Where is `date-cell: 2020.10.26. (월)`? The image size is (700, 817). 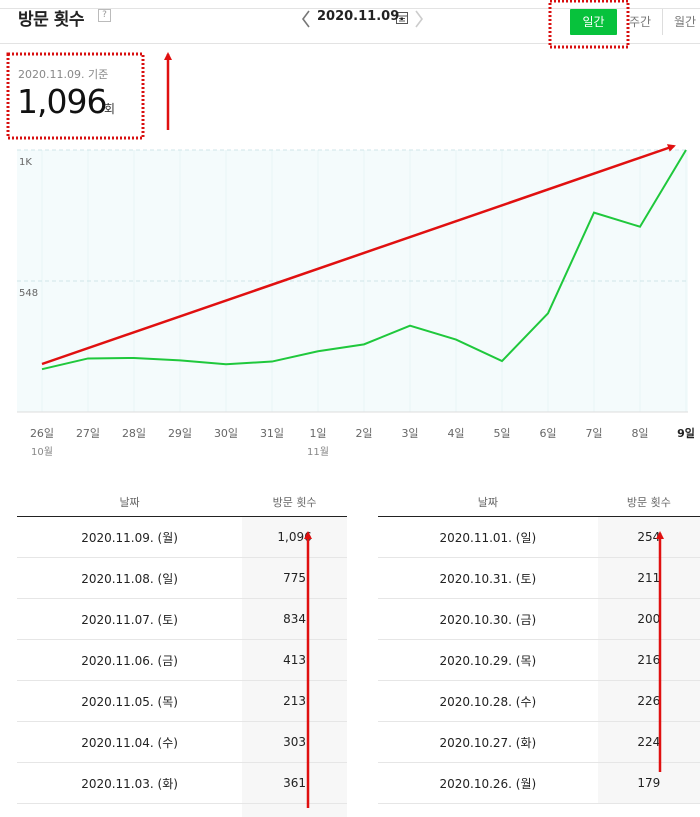 date-cell: 2020.10.26. (월) is located at coordinates (488, 783).